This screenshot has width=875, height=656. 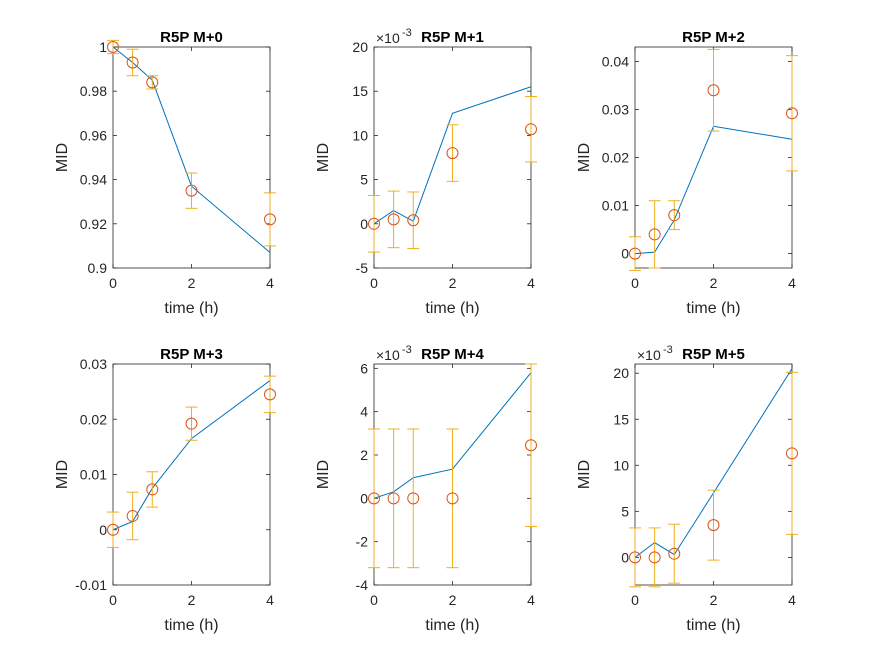 What do you see at coordinates (452, 37) in the screenshot?
I see `subplot-title: R5P M+1` at bounding box center [452, 37].